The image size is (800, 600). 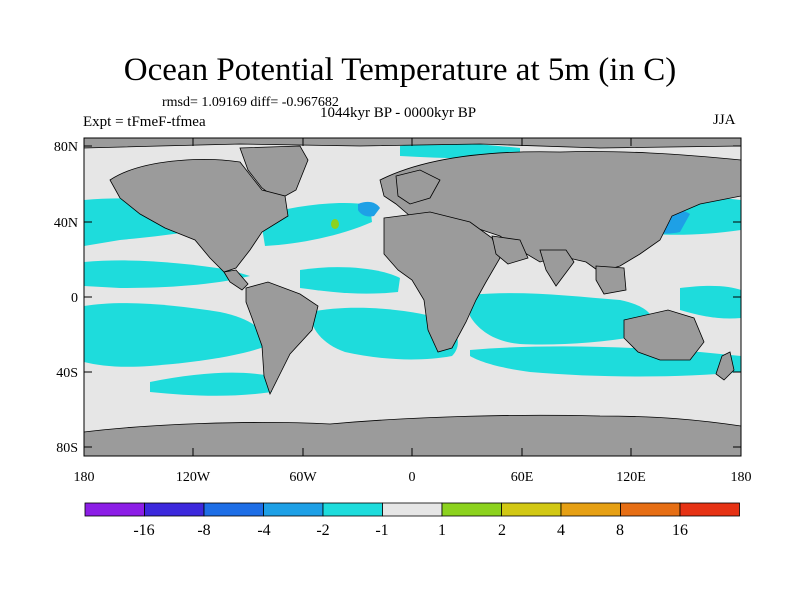 What do you see at coordinates (560, 212) in the screenshot?
I see `eurasia` at bounding box center [560, 212].